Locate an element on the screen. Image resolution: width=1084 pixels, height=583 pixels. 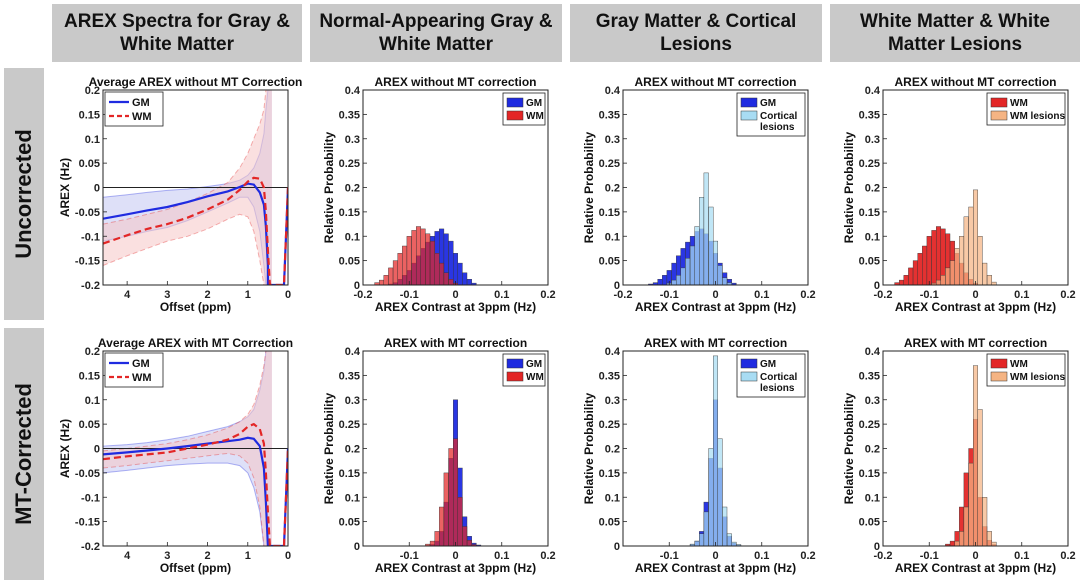
y-tick-label: 0.3 is located at coordinates (352, 401).